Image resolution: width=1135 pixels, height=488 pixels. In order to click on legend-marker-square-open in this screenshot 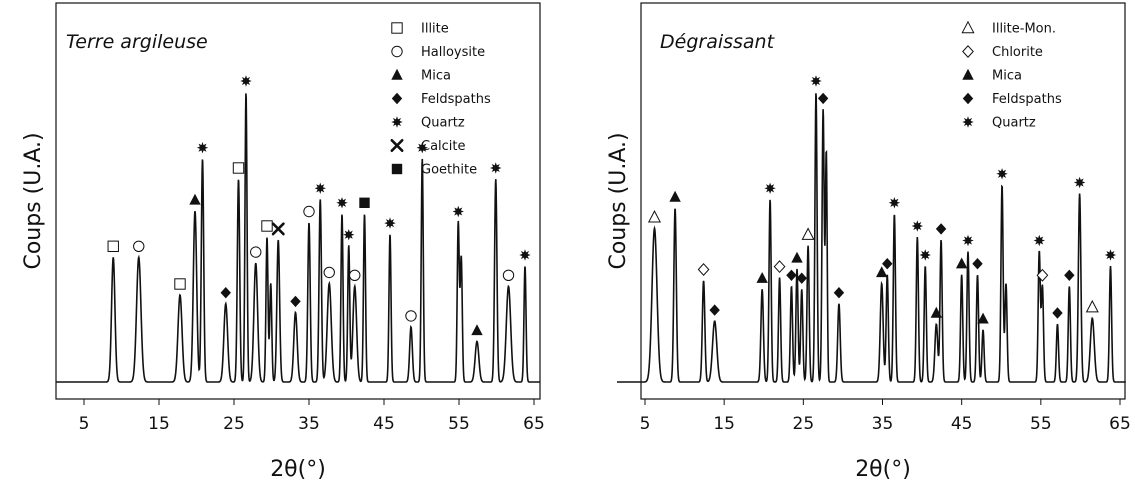, I will do `click(397, 28)`.